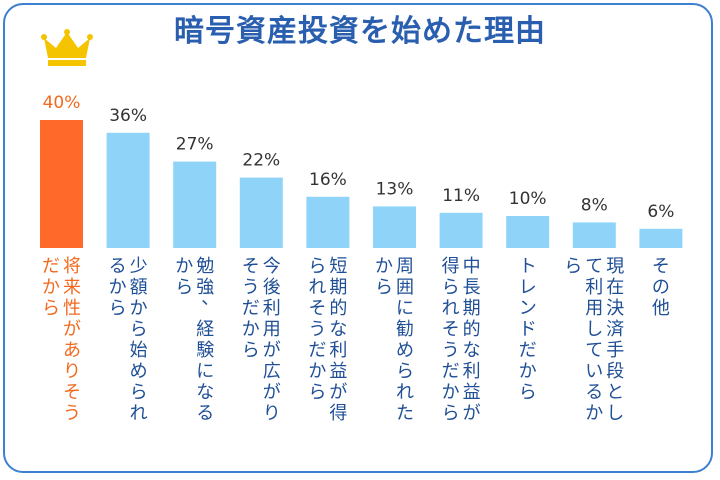 The image size is (720, 480). I want to click on value-label-3: 27%, so click(195, 145).